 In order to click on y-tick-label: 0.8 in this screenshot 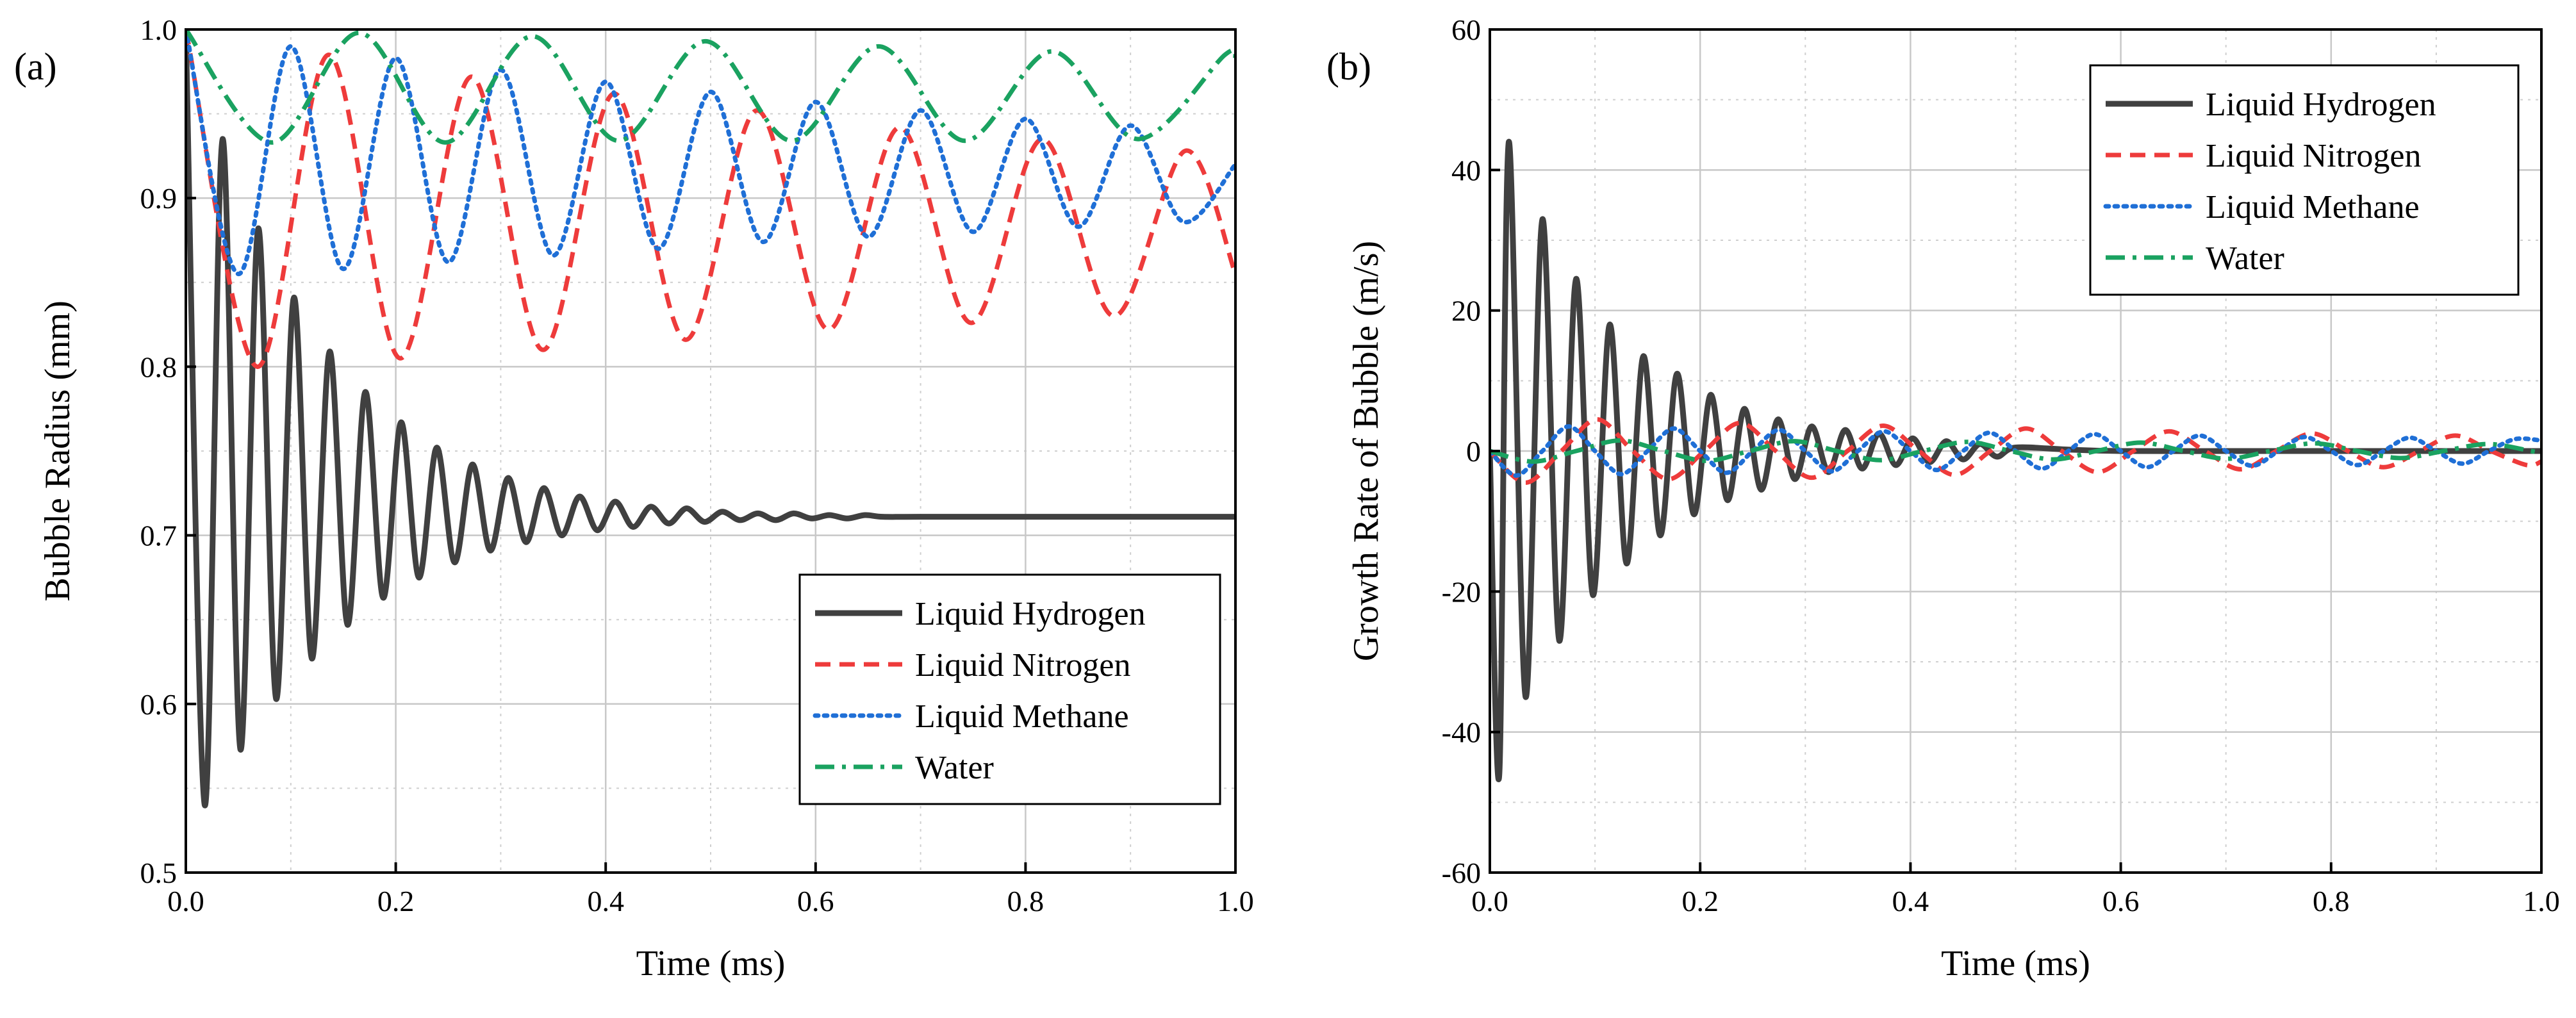, I will do `click(159, 366)`.